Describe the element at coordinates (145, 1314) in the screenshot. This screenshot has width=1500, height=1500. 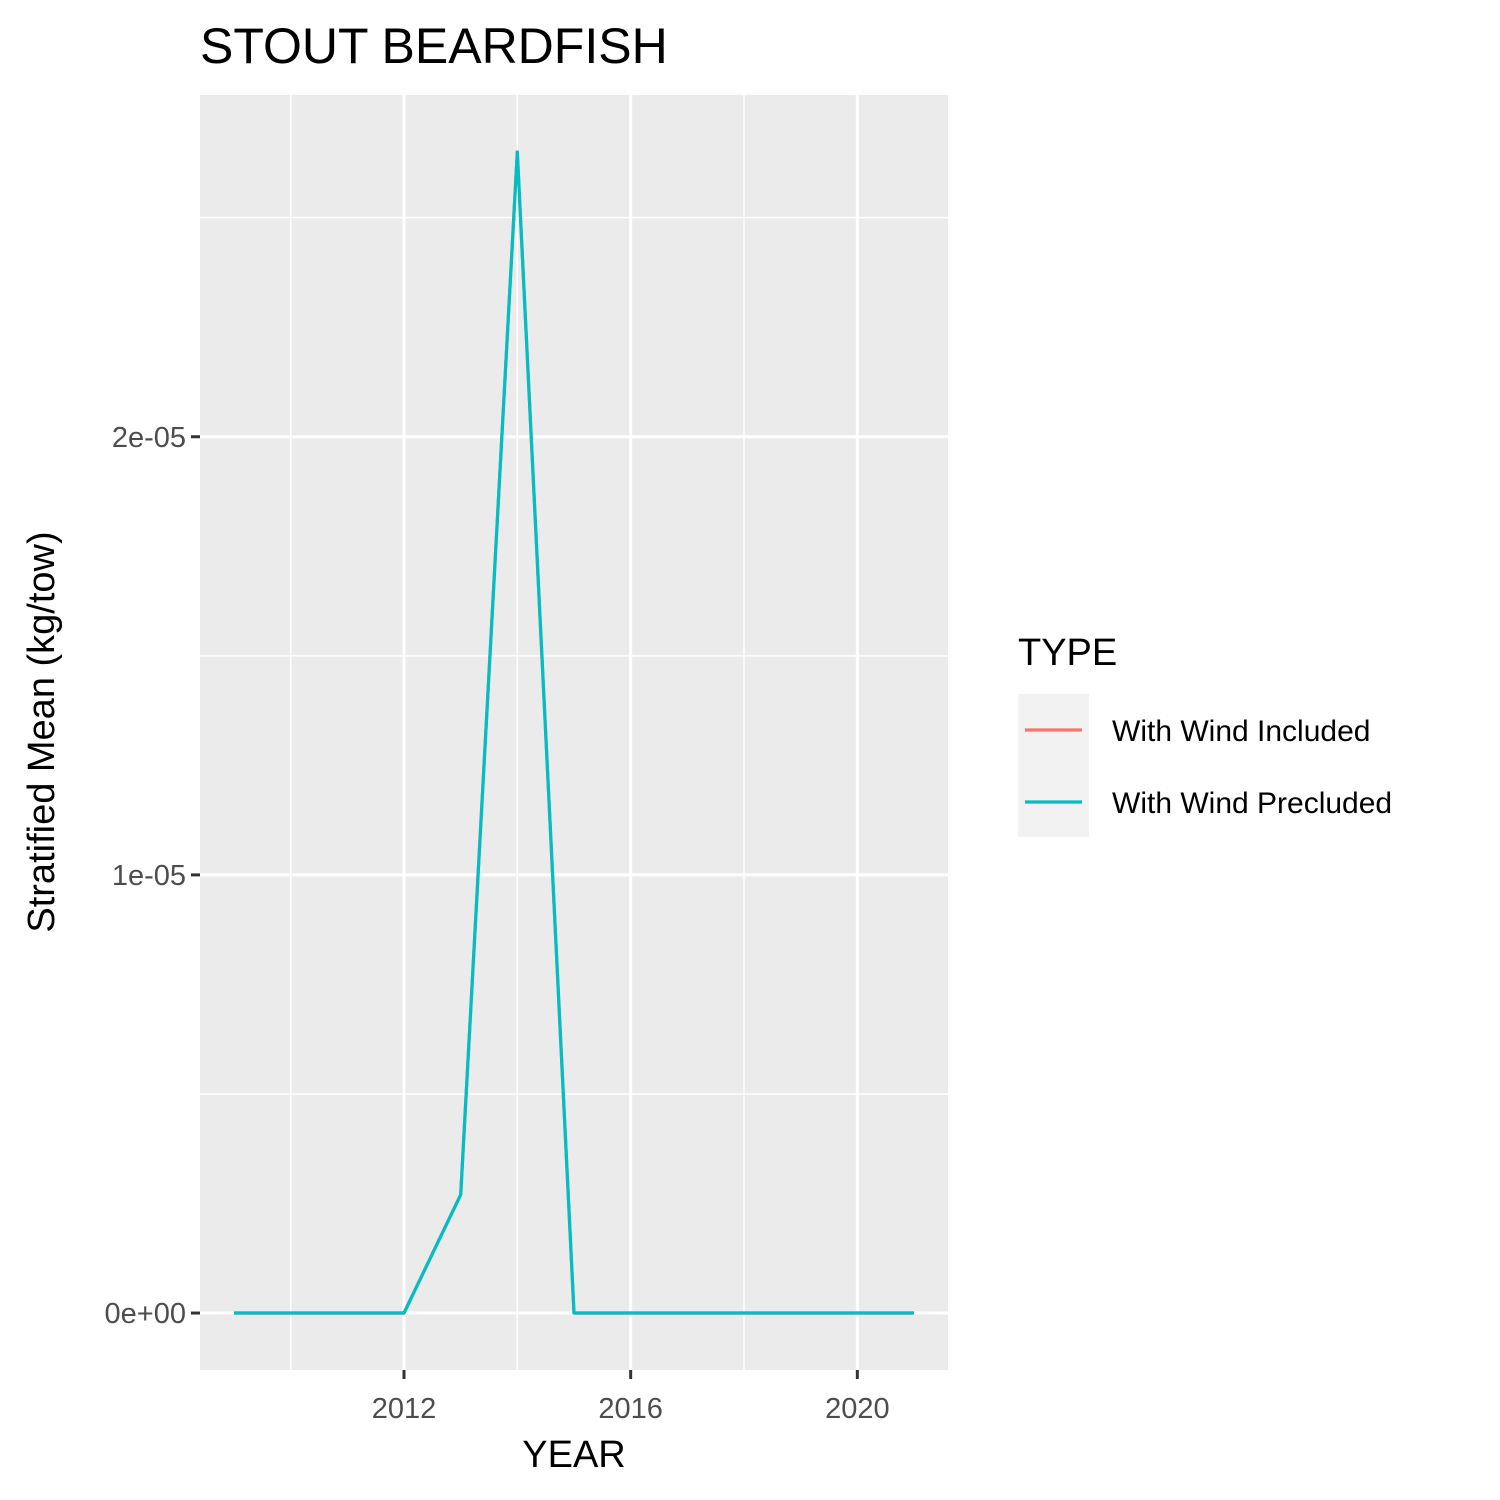
I see `y-tick-label: 0e+00` at that location.